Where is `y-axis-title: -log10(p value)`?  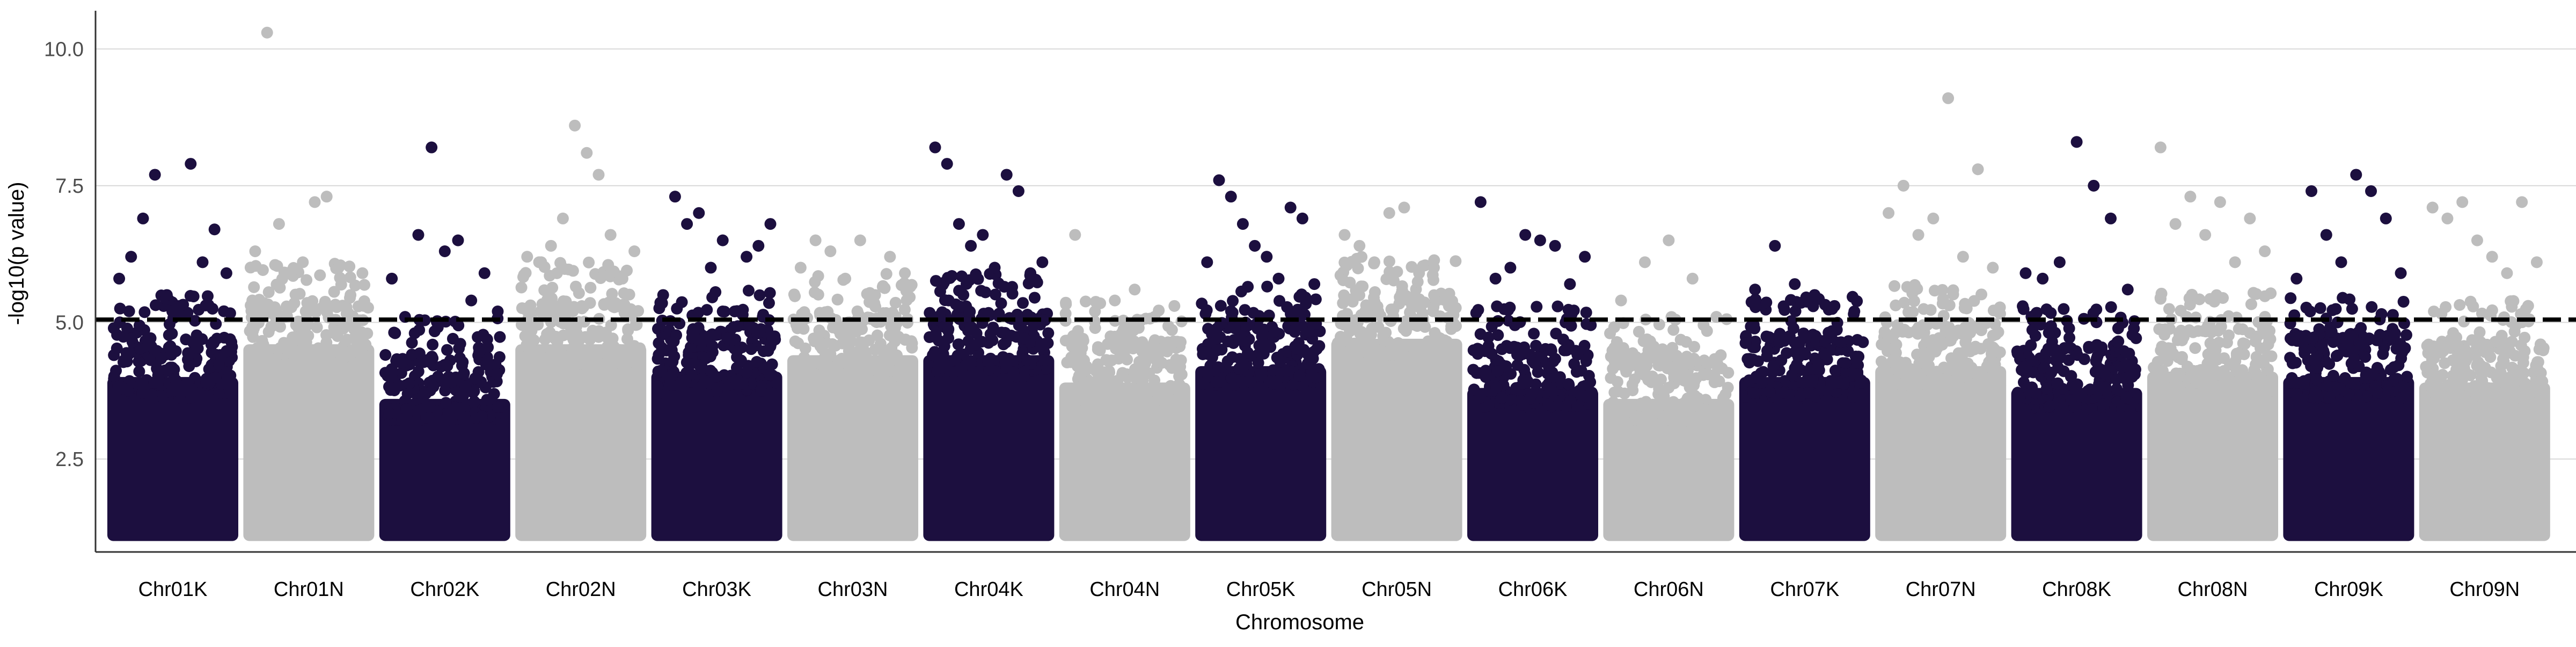 y-axis-title: -log10(p value) is located at coordinates (16, 253).